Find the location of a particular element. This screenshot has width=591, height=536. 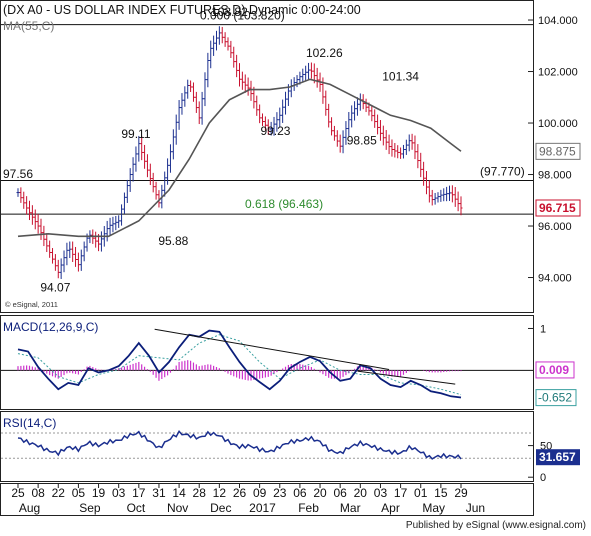

price-ytick-label: 102.000 is located at coordinates (558, 73).